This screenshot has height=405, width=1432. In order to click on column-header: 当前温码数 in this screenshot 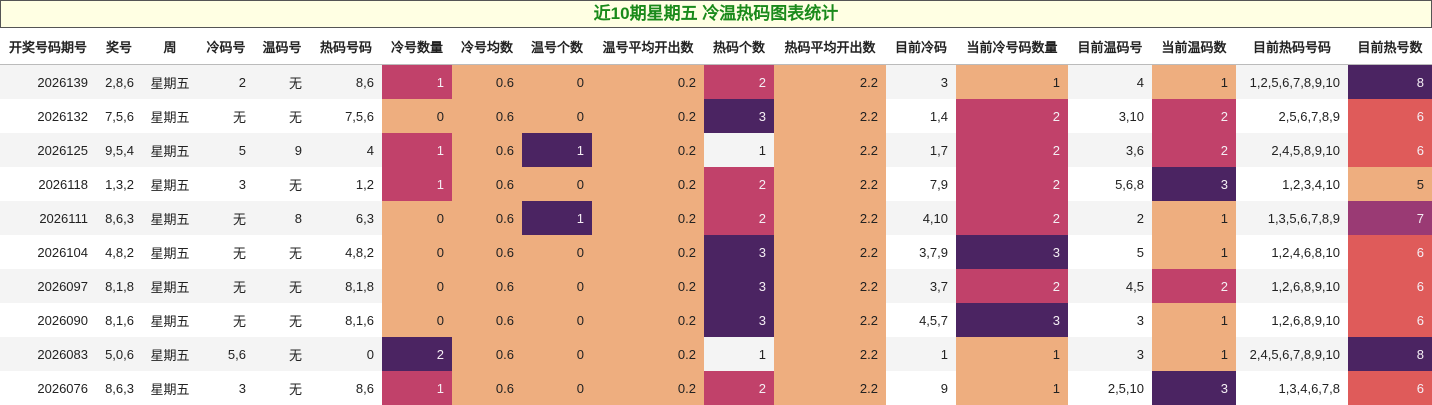, I will do `click(1194, 47)`.